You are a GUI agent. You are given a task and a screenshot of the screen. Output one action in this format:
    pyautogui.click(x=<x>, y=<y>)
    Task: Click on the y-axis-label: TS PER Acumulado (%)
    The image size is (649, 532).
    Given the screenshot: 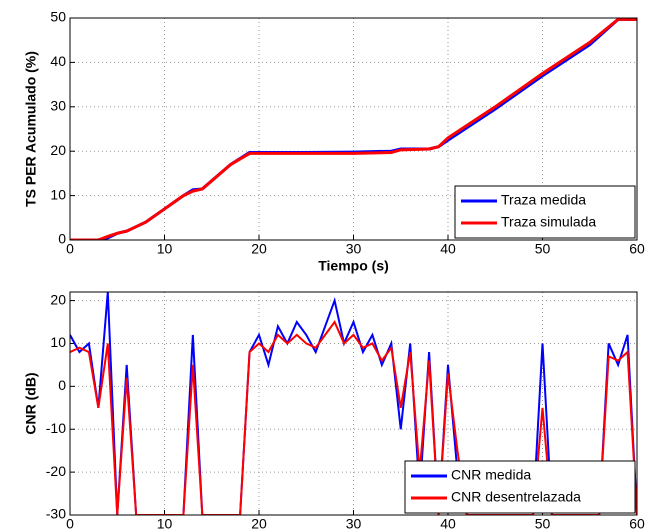 What is the action you would take?
    pyautogui.click(x=31, y=129)
    